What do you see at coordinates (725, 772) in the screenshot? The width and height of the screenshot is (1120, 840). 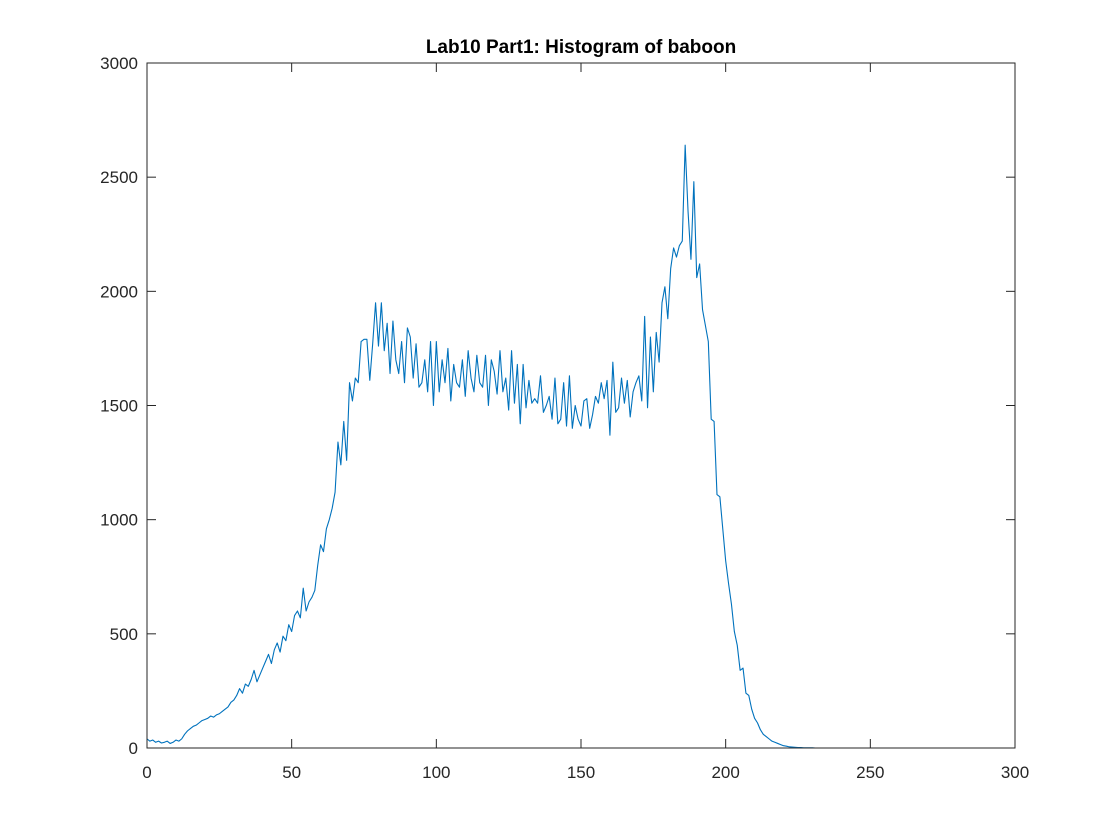 I see `x-tick-label: 200` at bounding box center [725, 772].